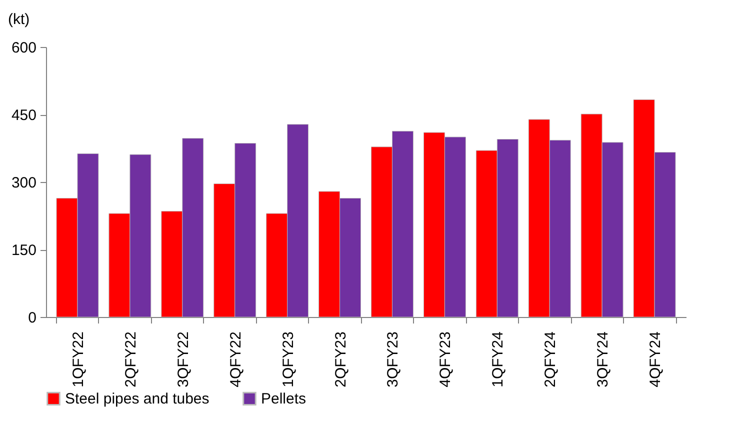 This screenshot has height=432, width=735. Describe the element at coordinates (23, 48) in the screenshot. I see `y-tick-label: 600` at that location.